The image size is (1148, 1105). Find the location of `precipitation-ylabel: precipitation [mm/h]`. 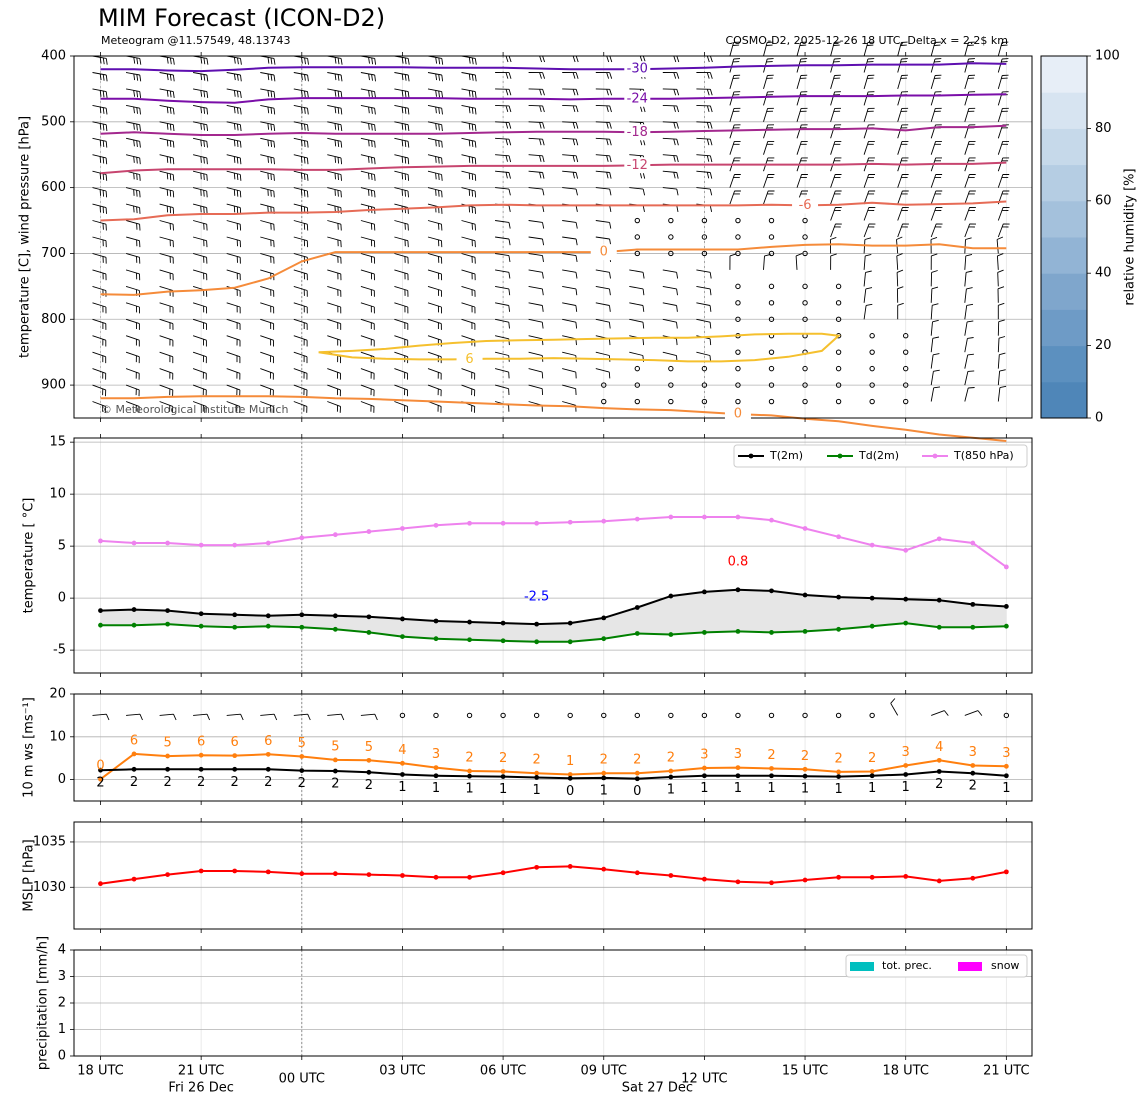

precipitation-ylabel: precipitation [mm/h] is located at coordinates (43, 1003).